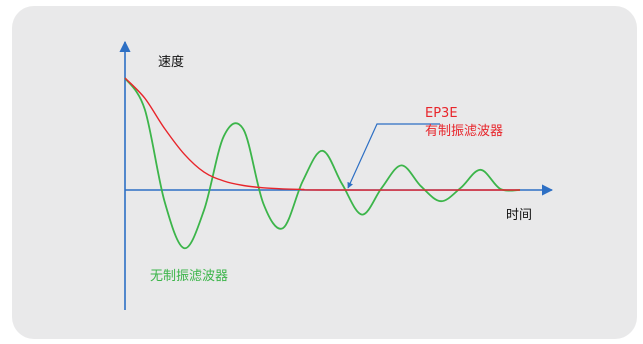  What do you see at coordinates (464, 131) in the screenshot?
I see `annotation-ep3e-line2: 有制振滤波器` at bounding box center [464, 131].